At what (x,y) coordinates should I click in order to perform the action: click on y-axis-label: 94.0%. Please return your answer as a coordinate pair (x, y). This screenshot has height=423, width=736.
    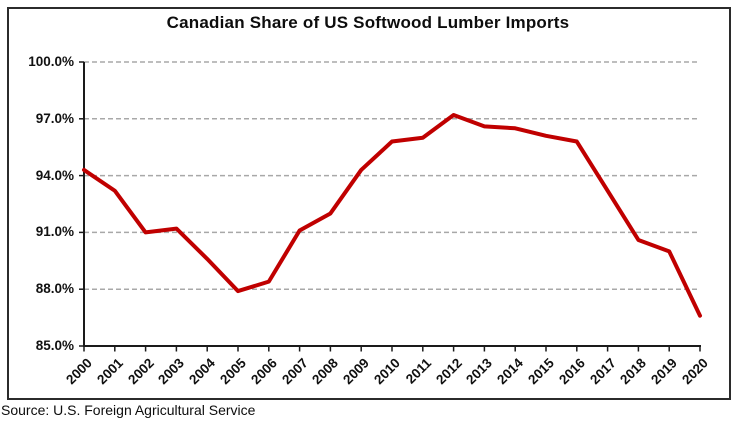
    Looking at the image, I should click on (54, 175).